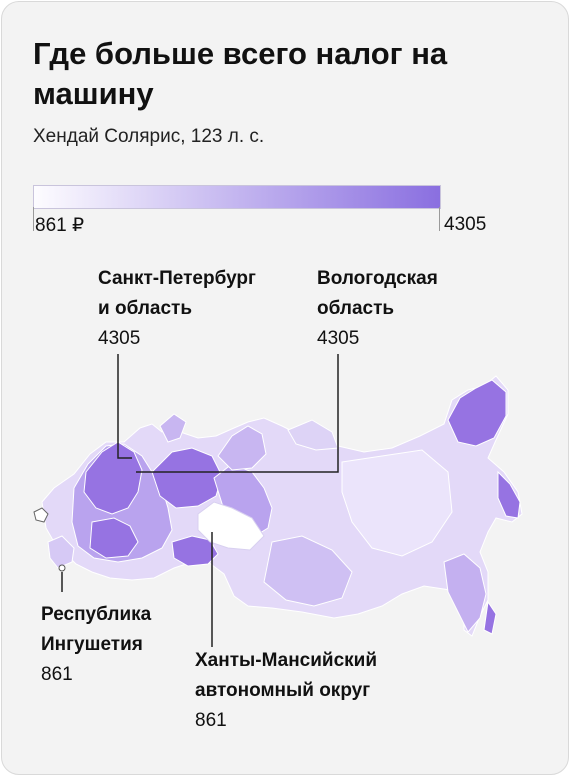  Describe the element at coordinates (96, 614) in the screenshot. I see `callout-ingushetia-name-line1: Республика` at that location.